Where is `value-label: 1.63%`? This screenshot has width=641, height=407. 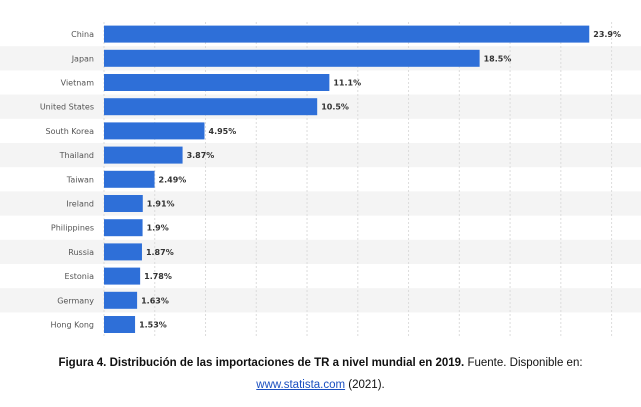
value-label: 1.63% is located at coordinates (155, 300).